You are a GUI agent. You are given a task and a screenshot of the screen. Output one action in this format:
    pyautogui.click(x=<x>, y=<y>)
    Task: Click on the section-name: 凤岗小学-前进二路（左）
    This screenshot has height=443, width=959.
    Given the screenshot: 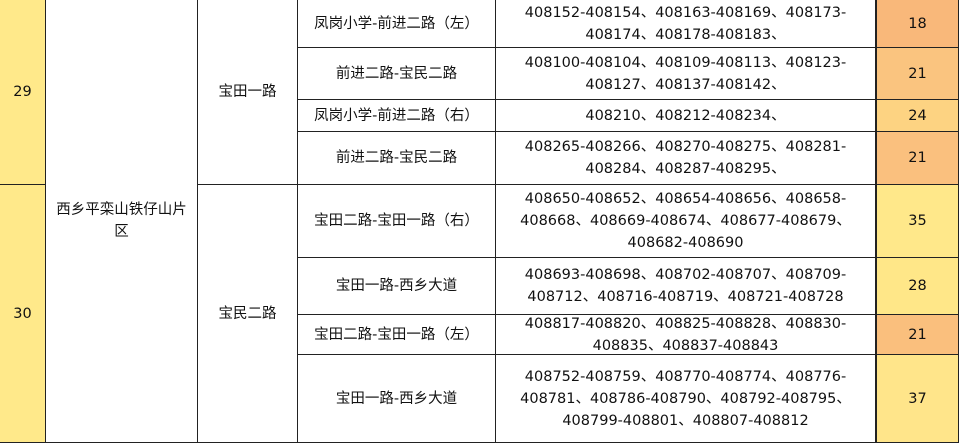 What is the action you would take?
    pyautogui.click(x=396, y=23)
    